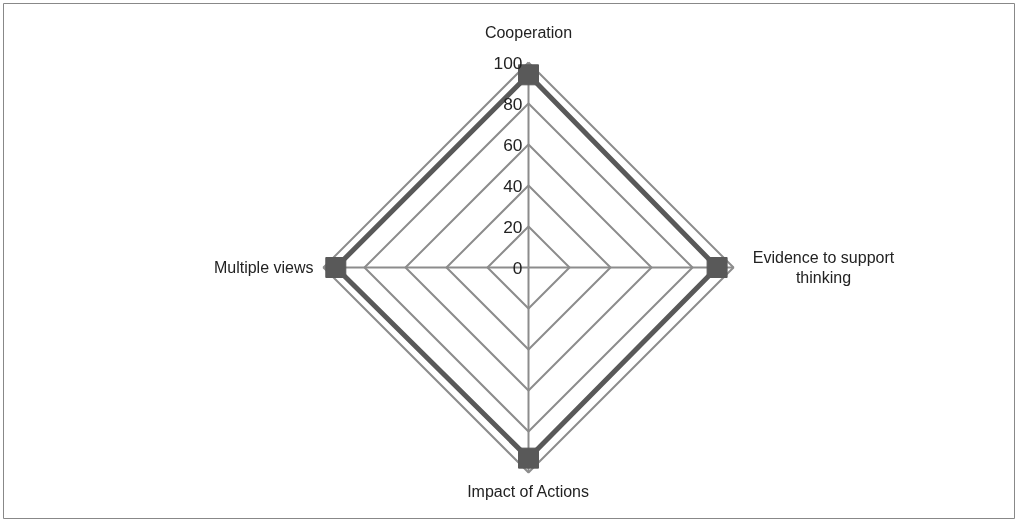 The width and height of the screenshot is (1017, 521). What do you see at coordinates (528, 491) in the screenshot?
I see `spoke-label: Impact of Actions` at bounding box center [528, 491].